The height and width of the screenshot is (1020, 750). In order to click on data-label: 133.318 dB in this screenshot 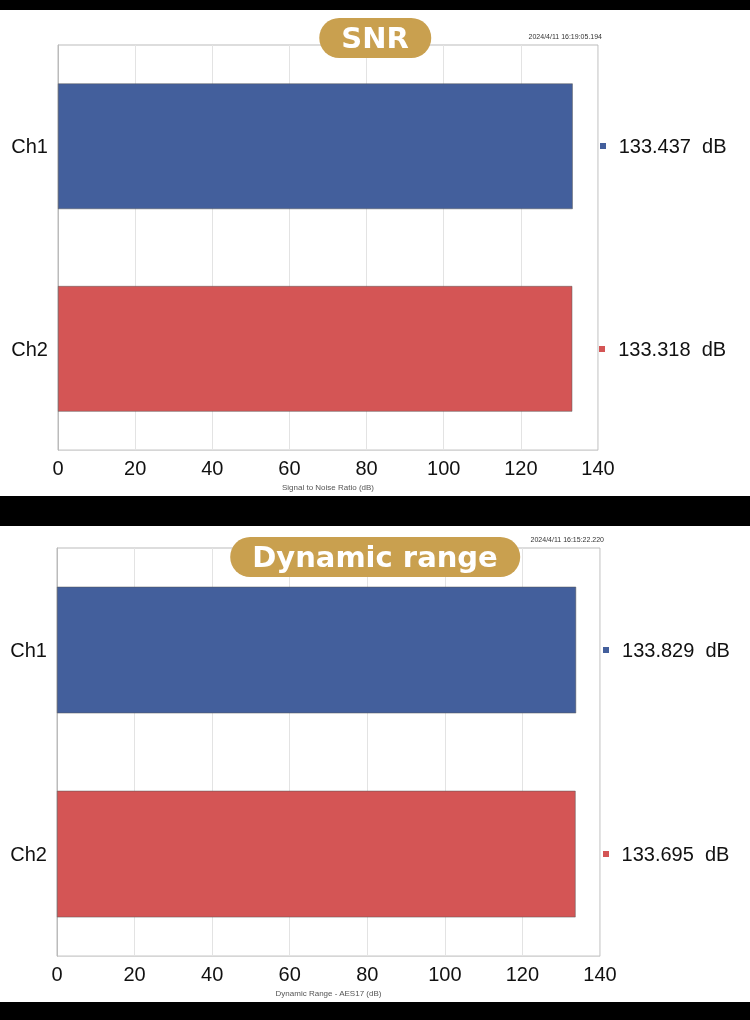, I will do `click(672, 348)`.